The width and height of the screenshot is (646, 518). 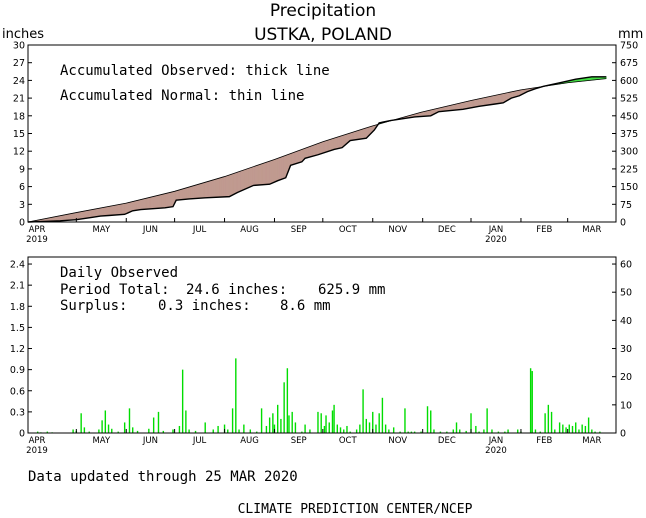 What do you see at coordinates (119, 273) in the screenshot?
I see `daily-title: Daily Observed` at bounding box center [119, 273].